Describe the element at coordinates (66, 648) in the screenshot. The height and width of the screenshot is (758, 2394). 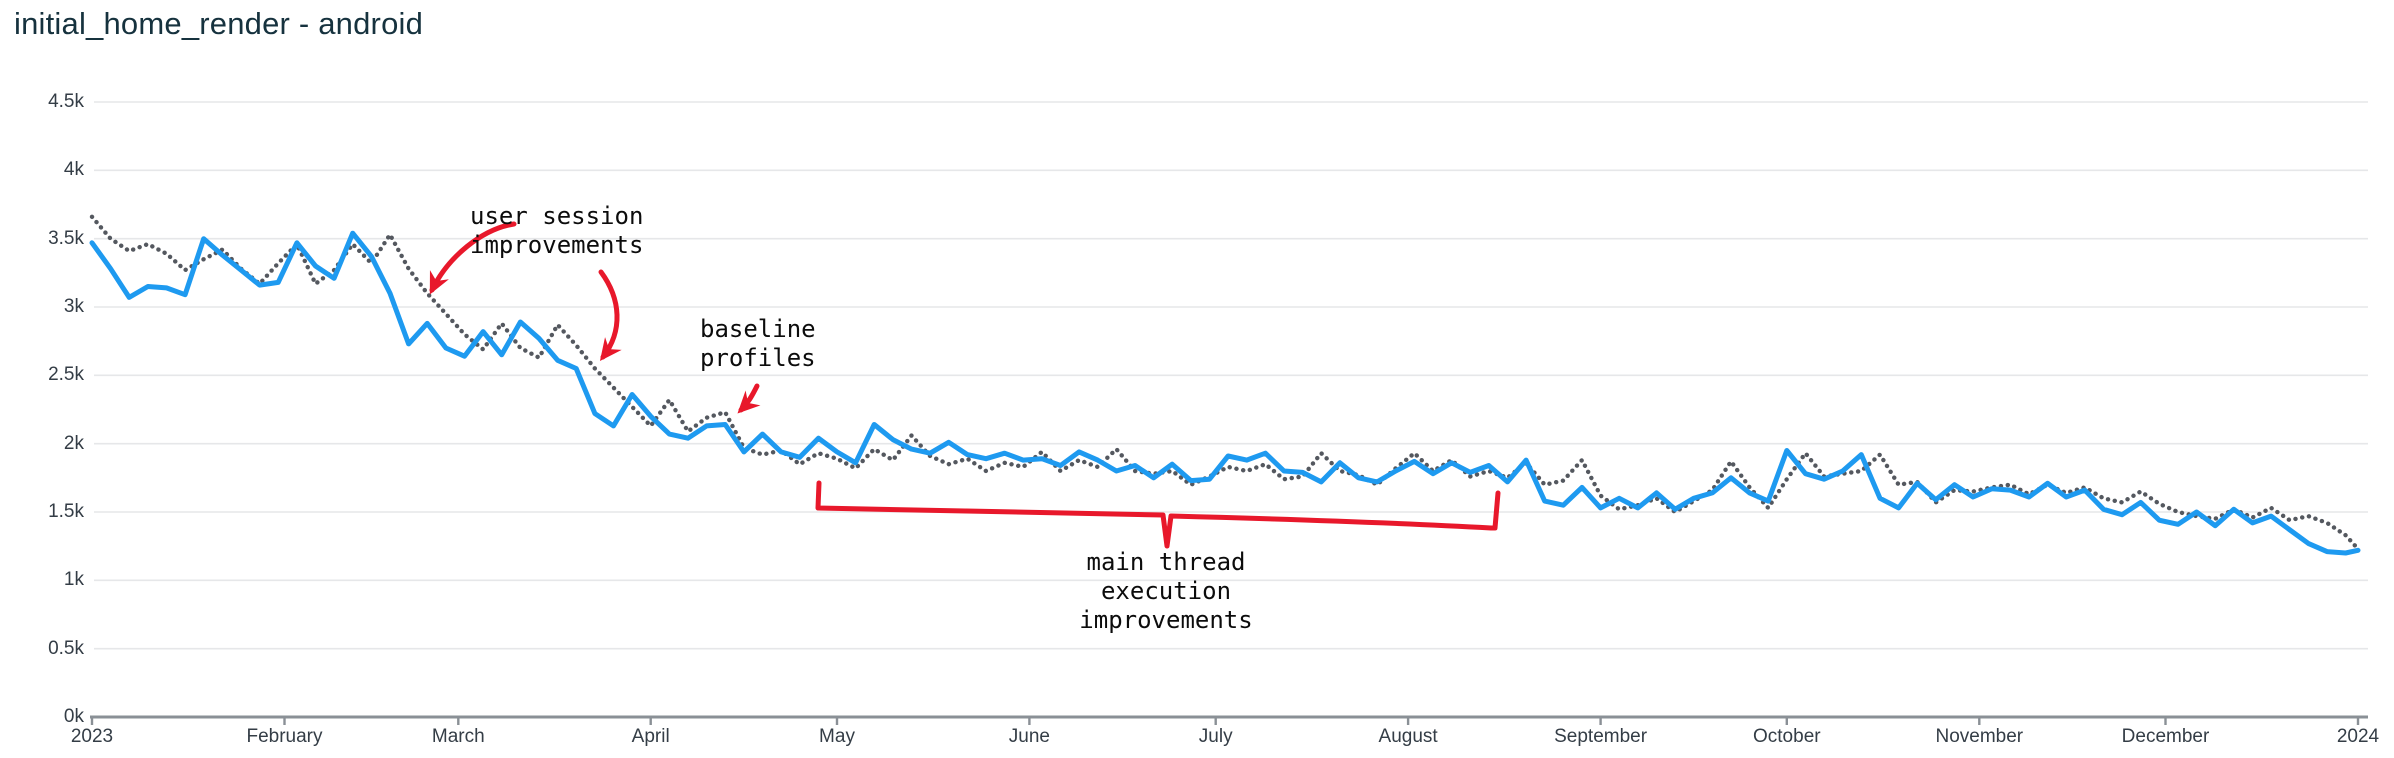
I see `y-tick-label: 0.5k` at that location.